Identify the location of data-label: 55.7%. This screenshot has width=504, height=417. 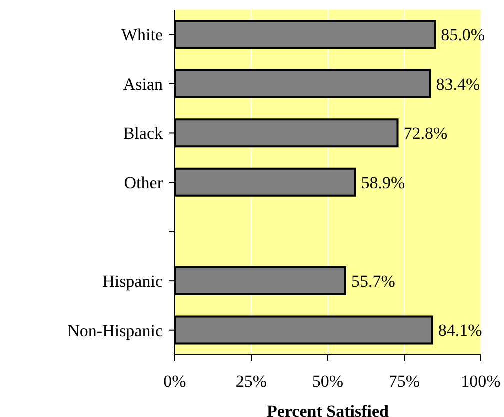
(373, 281).